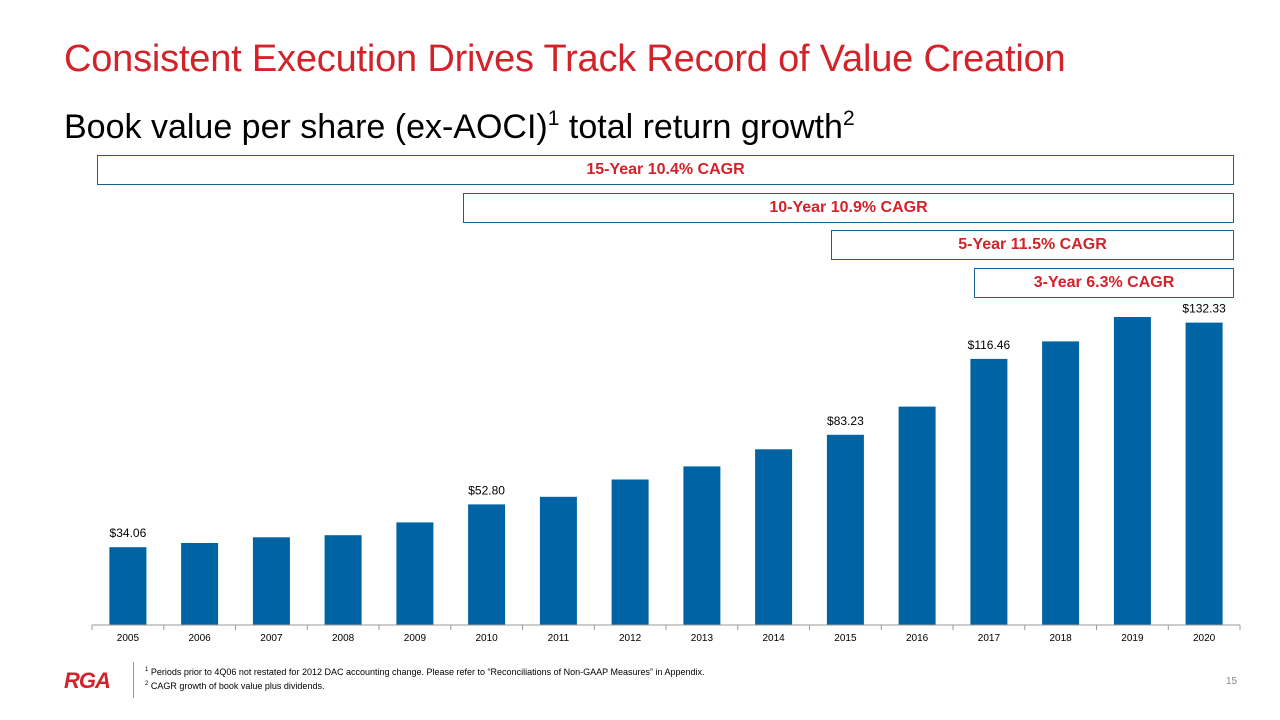  Describe the element at coordinates (701, 127) in the screenshot. I see `subtitle-tail: total return growth` at that location.